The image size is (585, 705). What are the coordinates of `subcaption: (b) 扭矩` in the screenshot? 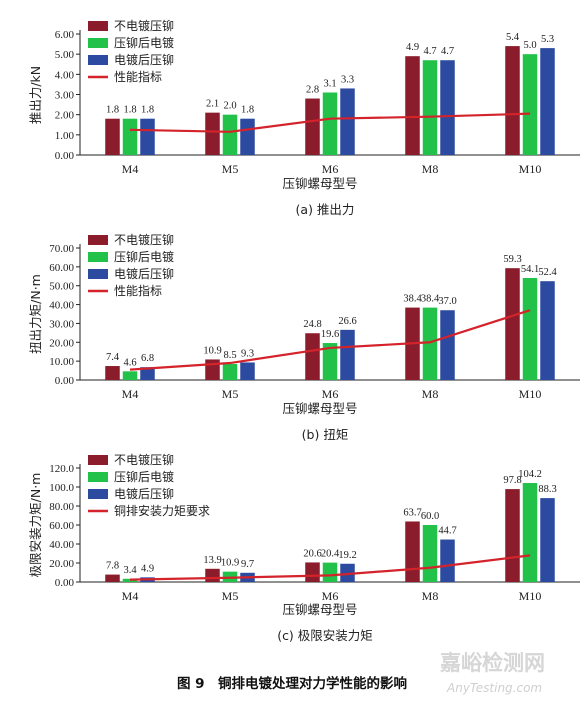 It's located at (325, 434).